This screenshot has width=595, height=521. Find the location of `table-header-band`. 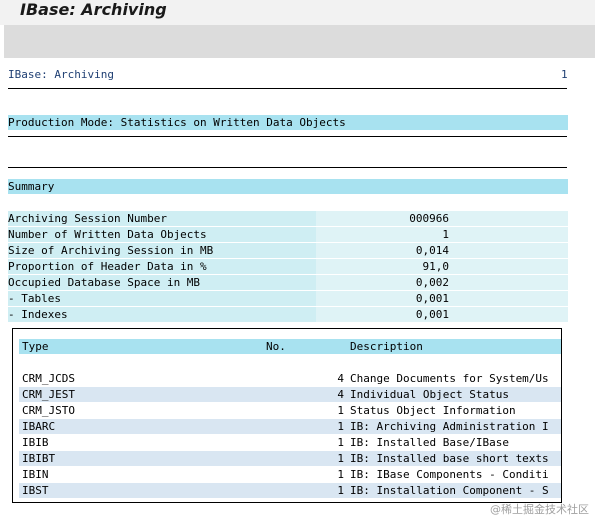

table-header-band is located at coordinates (290, 346).